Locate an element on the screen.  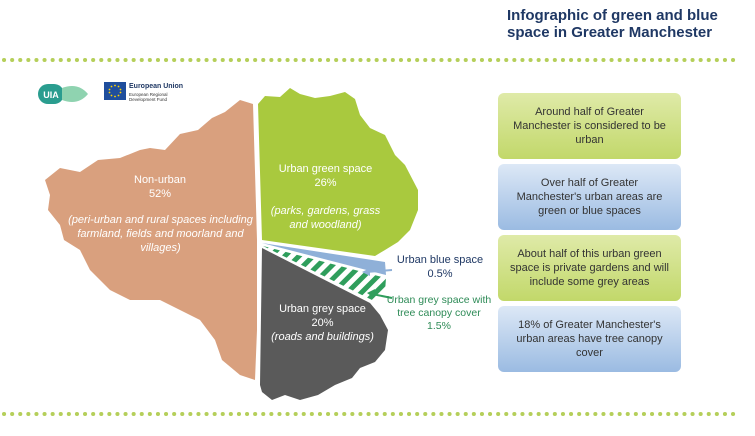
grey-canopy-percent: 1.5% is located at coordinates (439, 326).